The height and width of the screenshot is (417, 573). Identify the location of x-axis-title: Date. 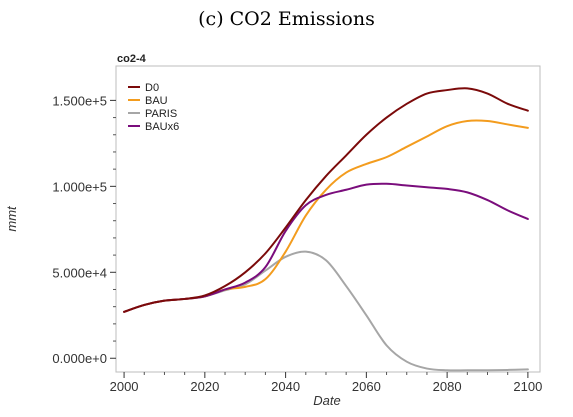
(326, 400).